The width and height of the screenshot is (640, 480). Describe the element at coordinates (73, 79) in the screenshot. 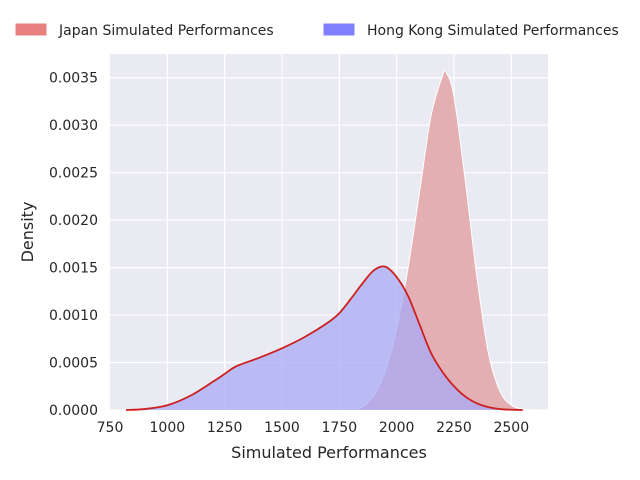

I see `y-tick-label-7: 0.0035` at that location.